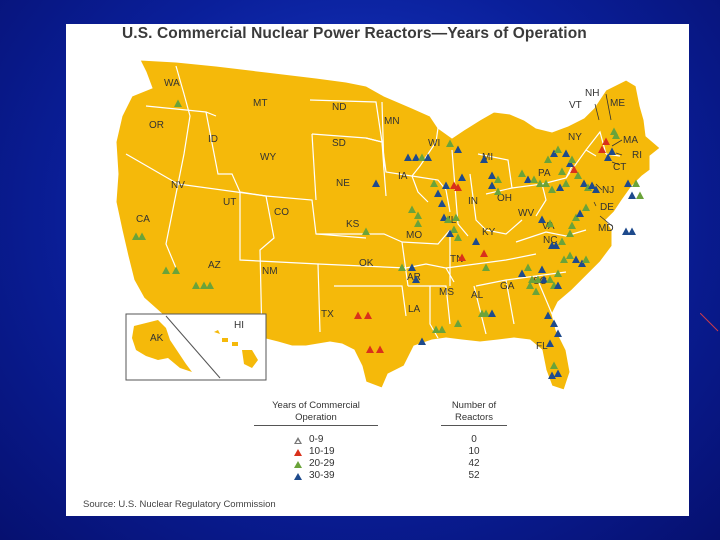  What do you see at coordinates (487, 157) in the screenshot?
I see `state-label-mi: MI` at bounding box center [487, 157].